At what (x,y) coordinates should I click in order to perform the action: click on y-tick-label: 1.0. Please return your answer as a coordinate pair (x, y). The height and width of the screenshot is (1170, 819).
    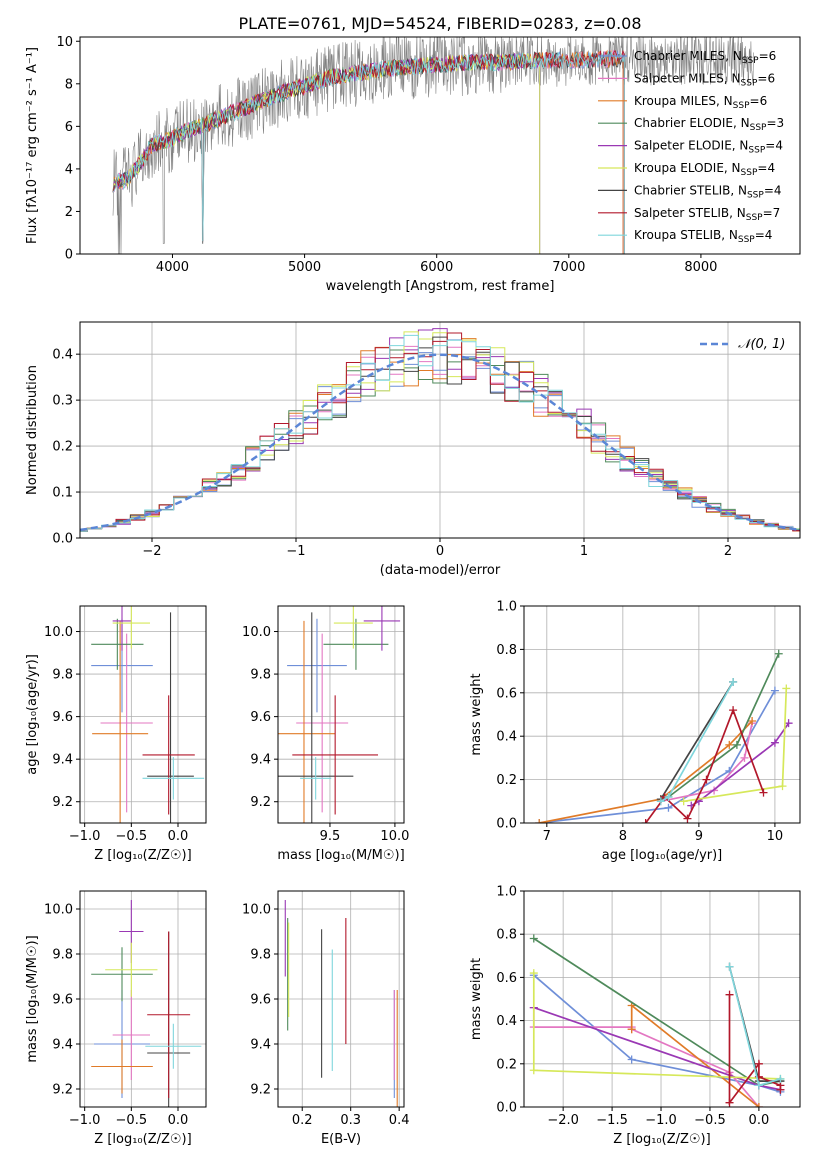
    Looking at the image, I should click on (506, 892).